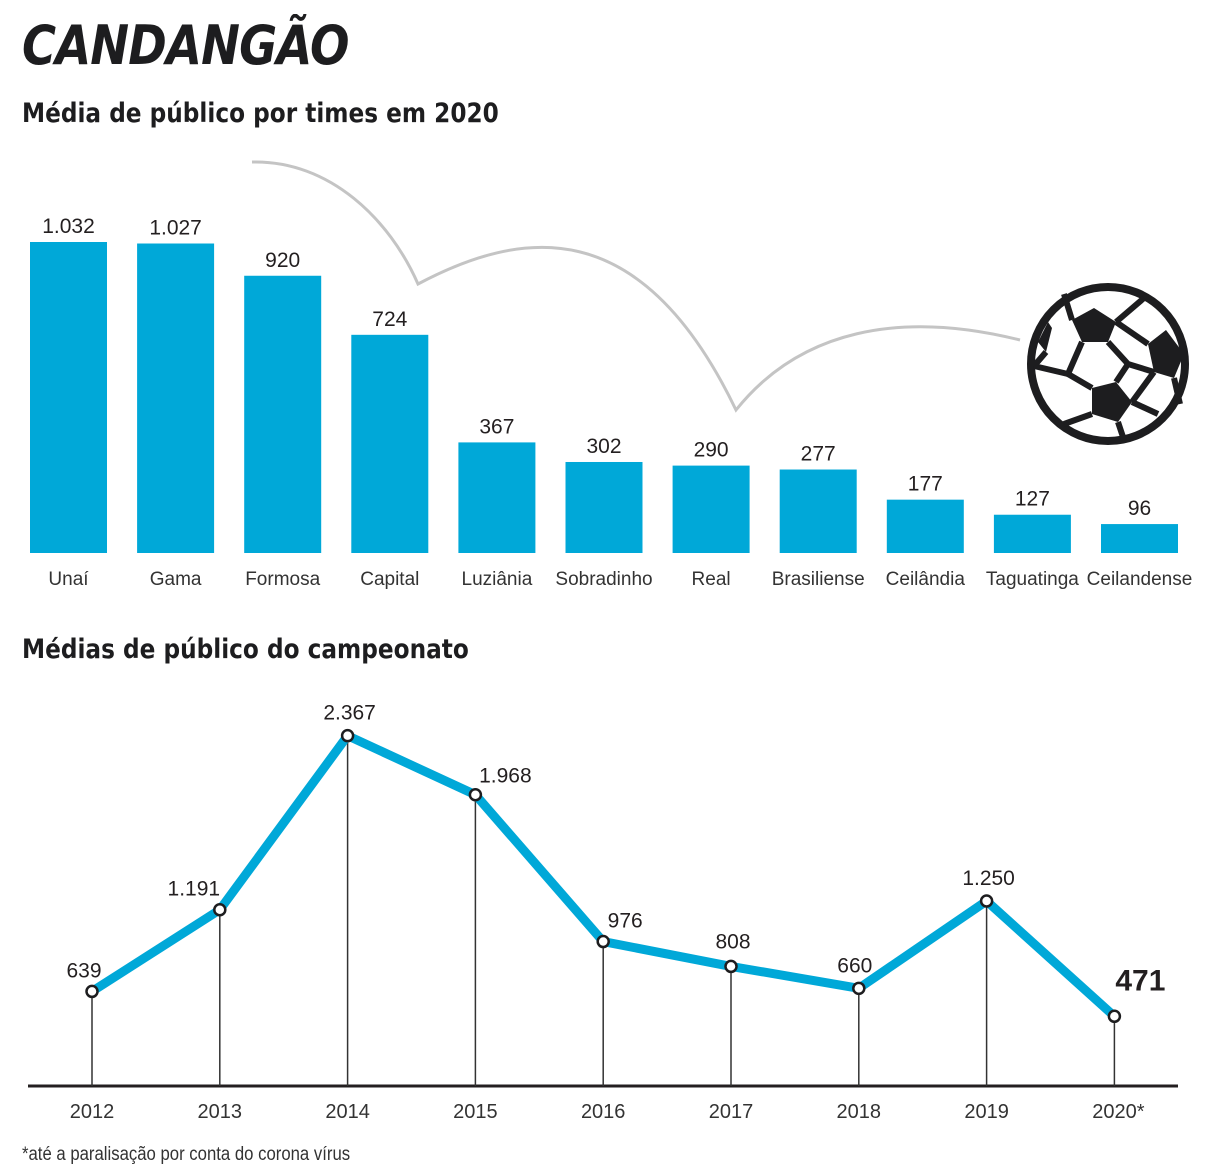  What do you see at coordinates (1032, 579) in the screenshot?
I see `bar-category-label: Taguatinga` at bounding box center [1032, 579].